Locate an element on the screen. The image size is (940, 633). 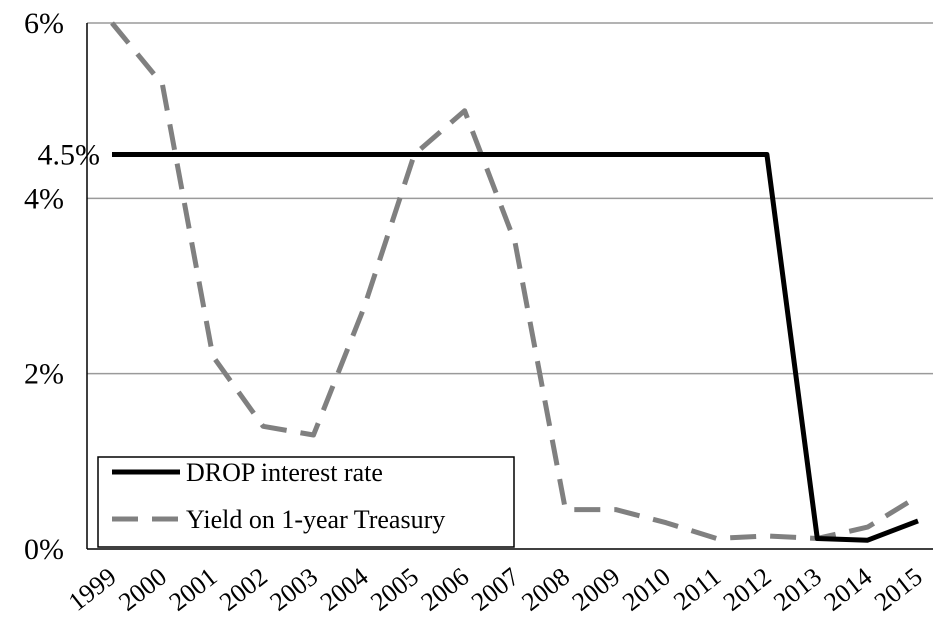
y-tick-label: 4% is located at coordinates (44, 198).